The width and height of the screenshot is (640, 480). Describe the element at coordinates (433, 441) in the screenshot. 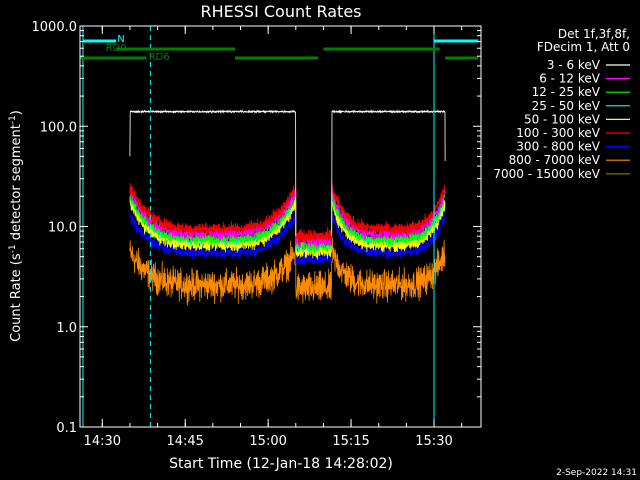

I see `x-tick-label: 15:30` at that location.